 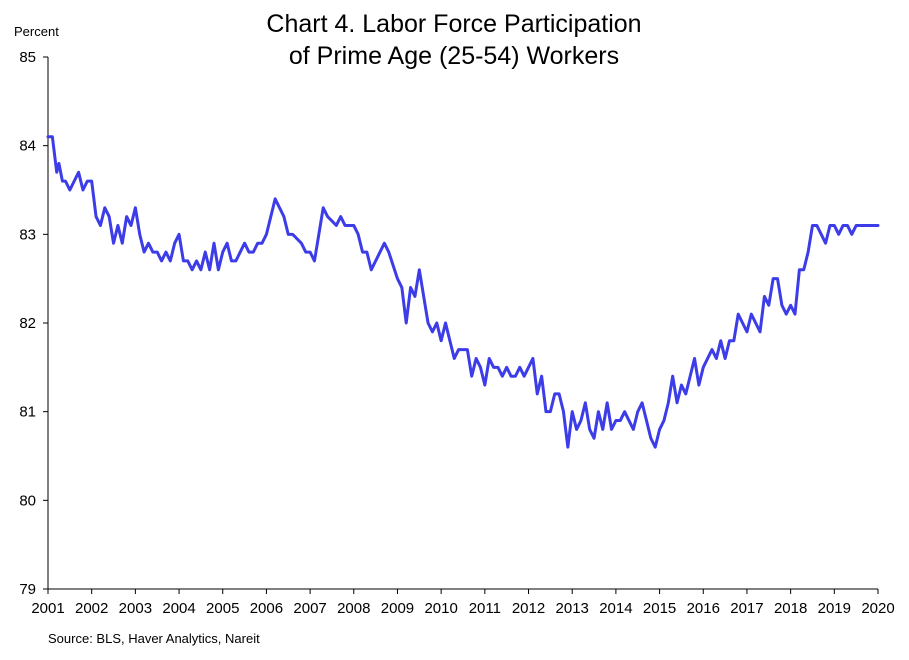 What do you see at coordinates (178, 608) in the screenshot?
I see `x-tick-label: 2004` at bounding box center [178, 608].